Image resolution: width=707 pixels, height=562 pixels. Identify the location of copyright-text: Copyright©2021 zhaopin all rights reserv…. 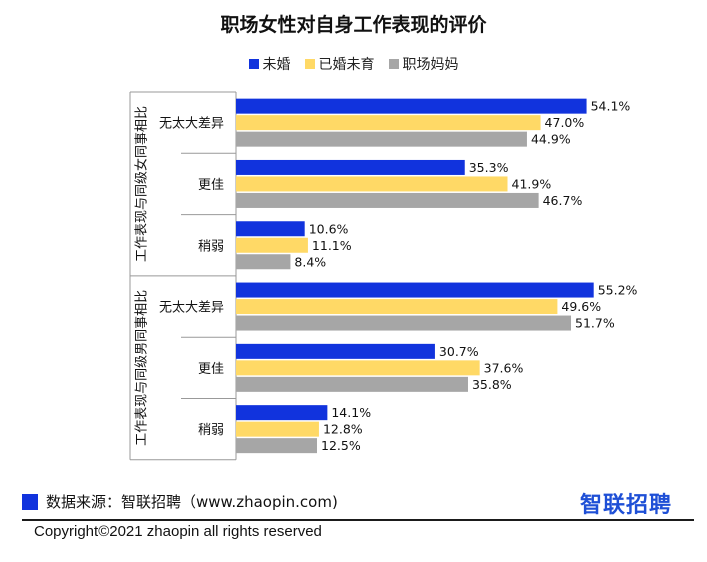
(178, 531).